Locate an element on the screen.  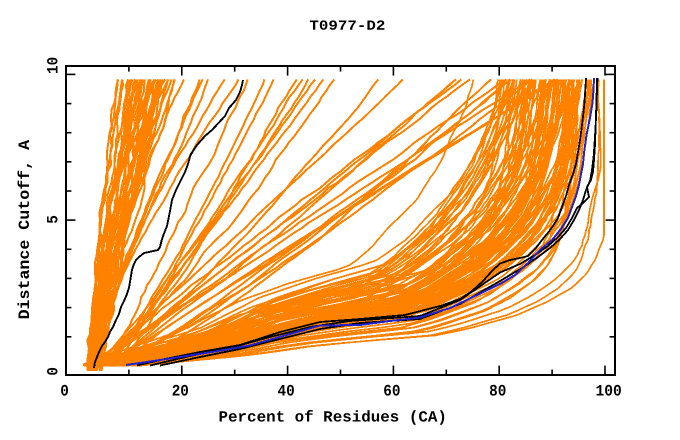
svg-text: 5 is located at coordinates (54, 219).